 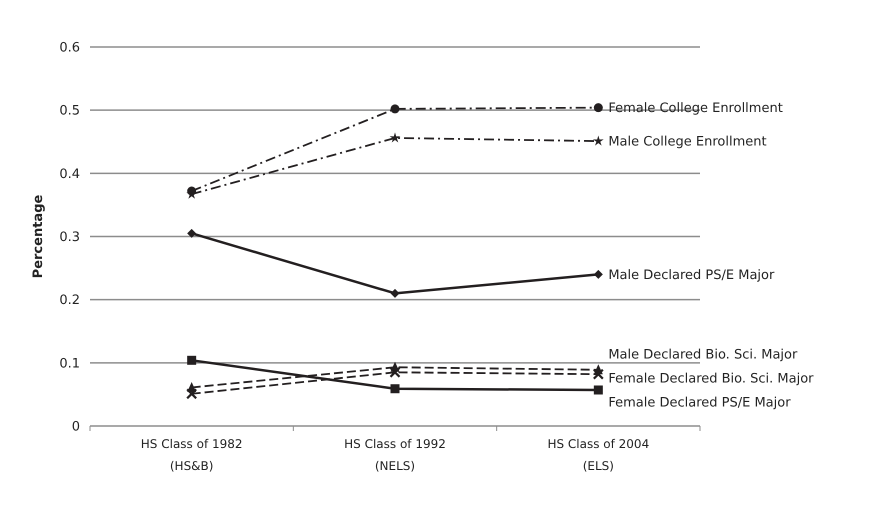 I want to click on series-label: Male College Enrollment, so click(x=687, y=142).